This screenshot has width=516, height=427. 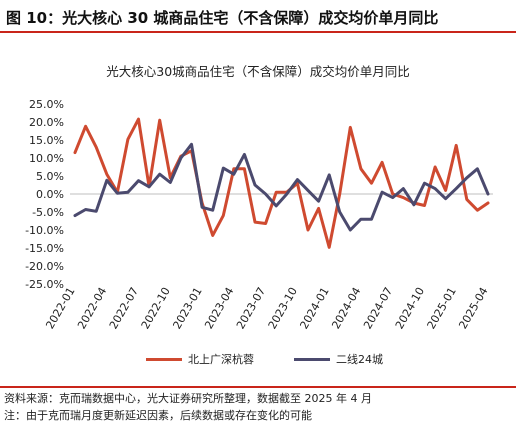 What do you see at coordinates (44, 230) in the screenshot?
I see `y-tick-label: -10.0%` at bounding box center [44, 230].